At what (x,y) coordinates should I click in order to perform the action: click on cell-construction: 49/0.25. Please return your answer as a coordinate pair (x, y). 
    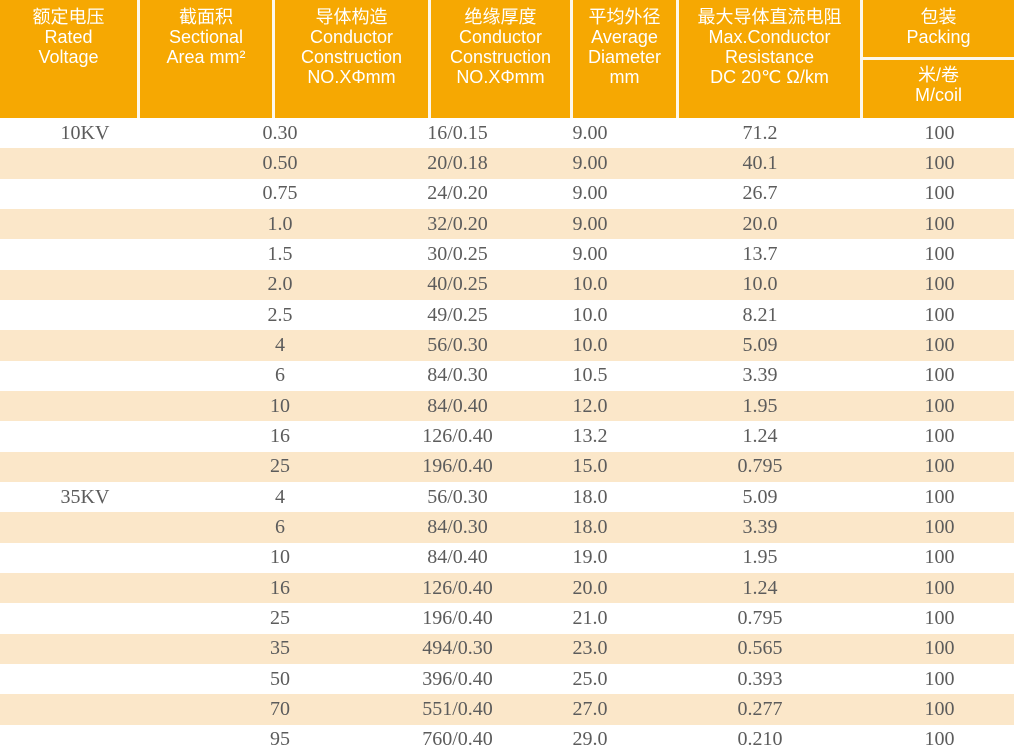
    Looking at the image, I should click on (457, 314).